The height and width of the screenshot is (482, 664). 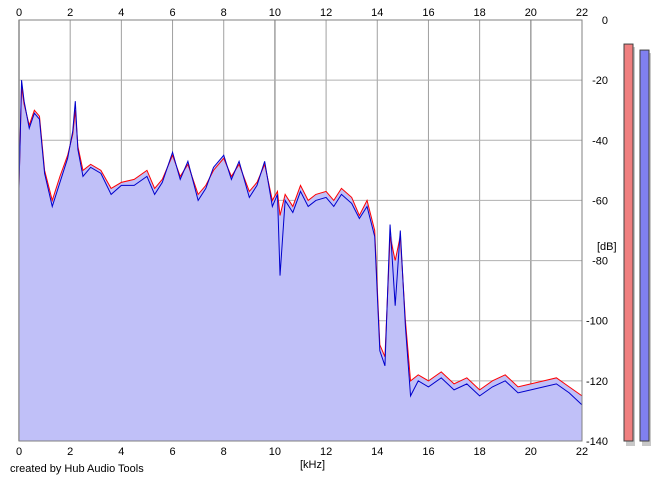 What do you see at coordinates (597, 231) in the screenshot?
I see `y-tick-labels: 0 -20 -40 -60 -80 -100 -120 -140` at bounding box center [597, 231].